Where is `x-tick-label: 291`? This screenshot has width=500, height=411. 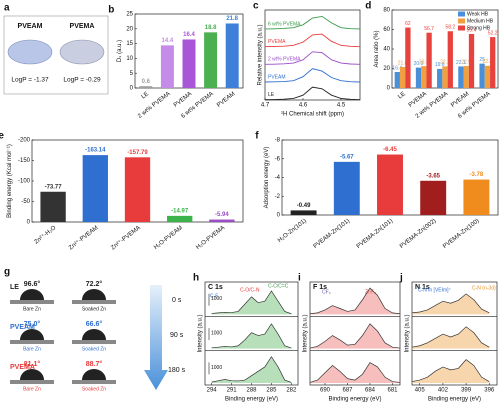
x-tick-label: 291 is located at coordinates (232, 391).